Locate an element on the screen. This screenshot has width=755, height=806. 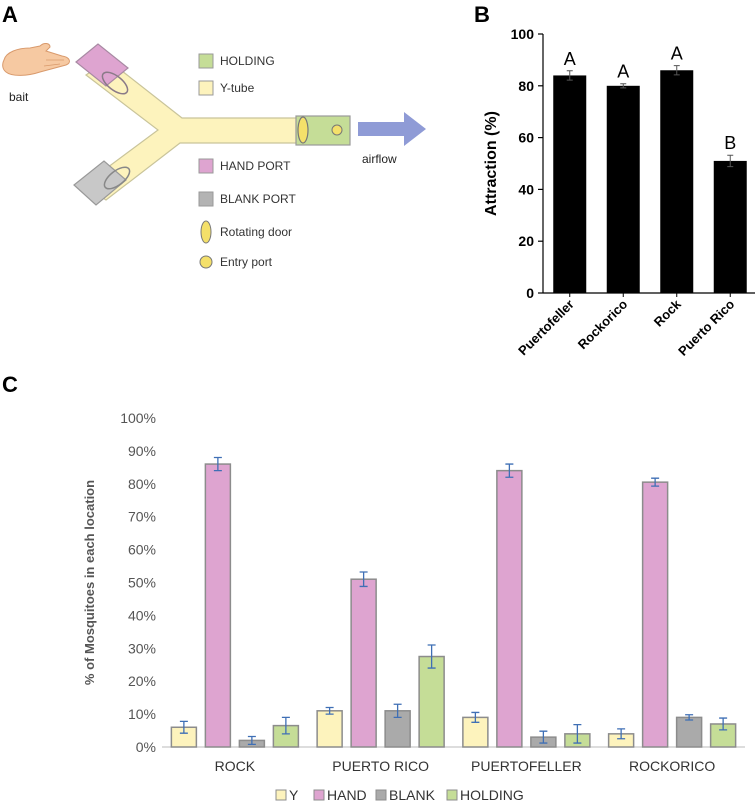
c-legend: Y HAND BLANK HOLDING is located at coordinates (399, 795).